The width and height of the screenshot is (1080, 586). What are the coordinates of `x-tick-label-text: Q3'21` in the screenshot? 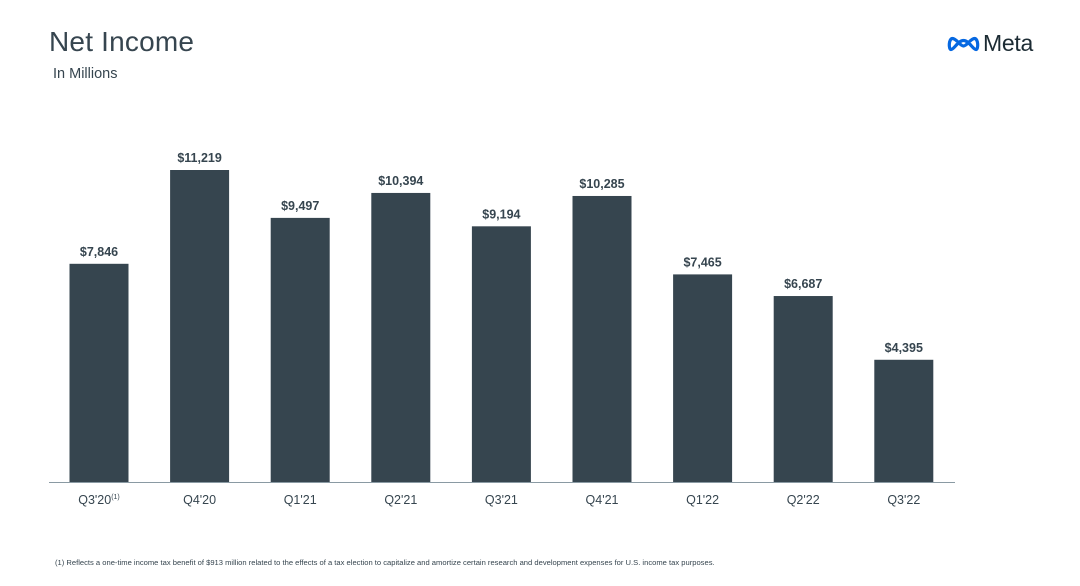 It's located at (501, 500).